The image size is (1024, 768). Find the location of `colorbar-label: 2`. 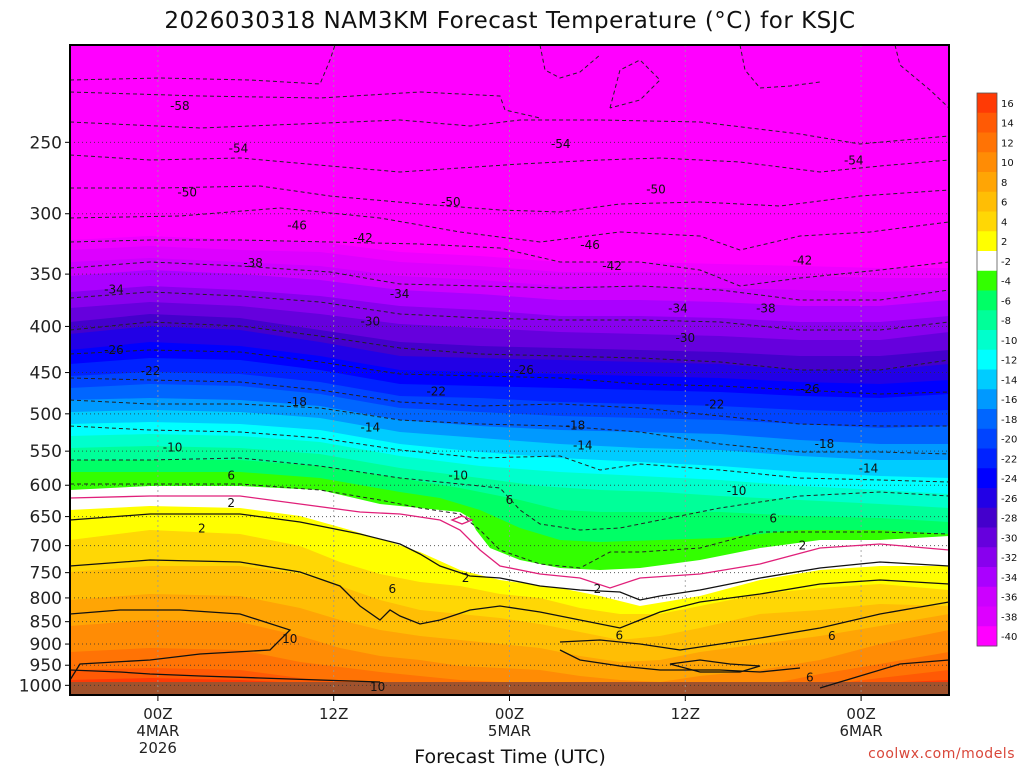

colorbar-label: 2 is located at coordinates (1004, 242).